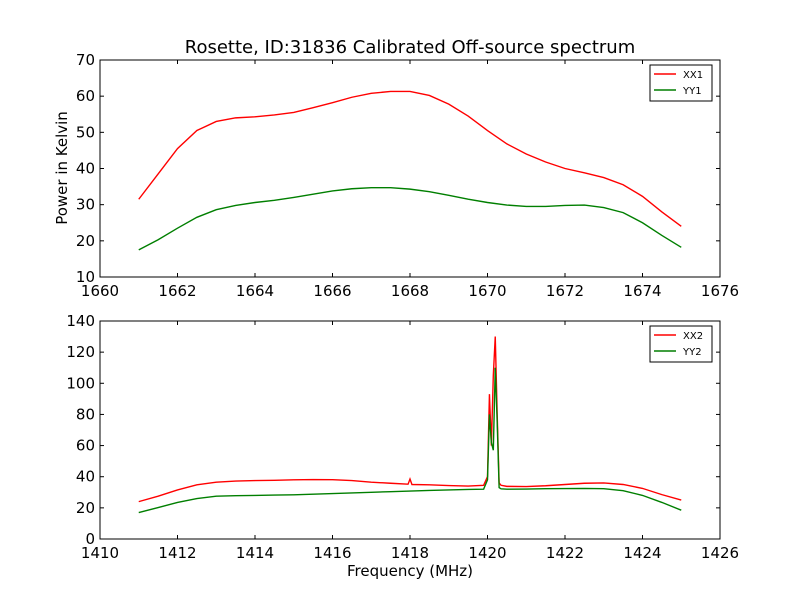 This screenshot has width=800, height=600. Describe the element at coordinates (100, 291) in the screenshot. I see `top-x-tick-label: 1660` at that location.